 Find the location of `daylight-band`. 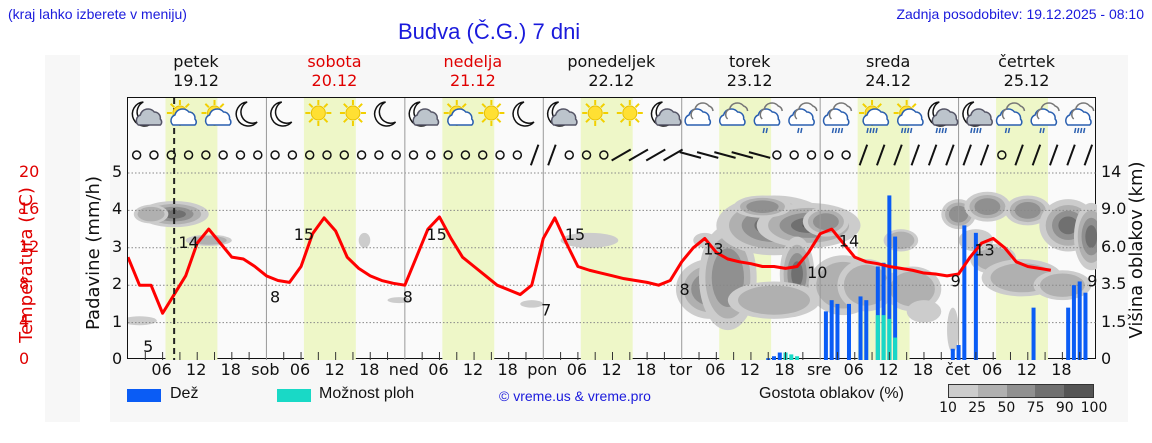

daylight-band is located at coordinates (606, 229).